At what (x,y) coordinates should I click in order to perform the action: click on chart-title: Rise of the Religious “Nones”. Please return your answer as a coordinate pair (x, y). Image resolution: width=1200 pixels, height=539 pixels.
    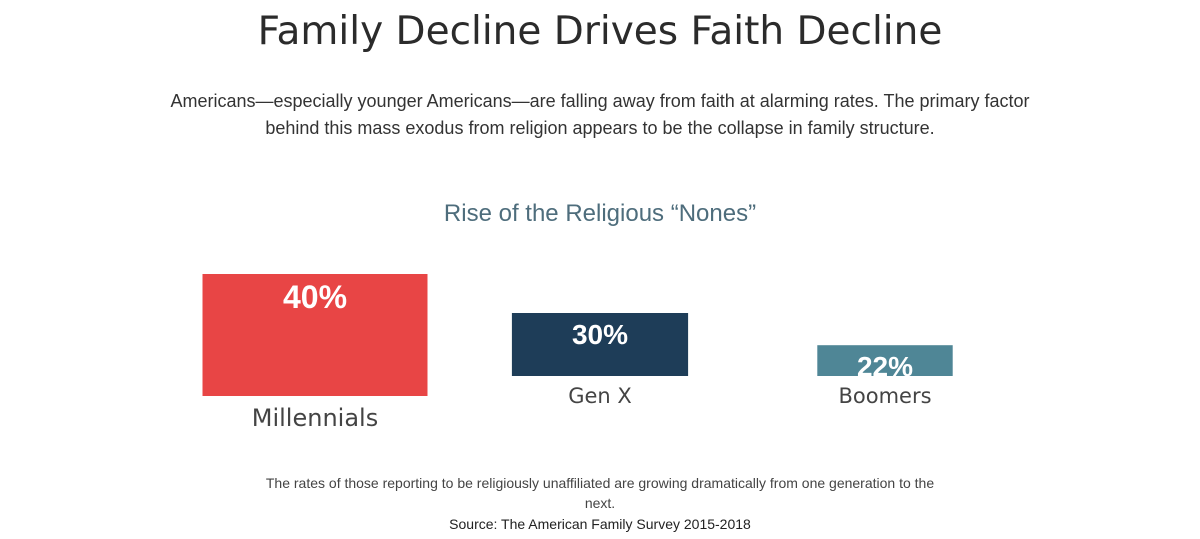
    Looking at the image, I should click on (600, 213).